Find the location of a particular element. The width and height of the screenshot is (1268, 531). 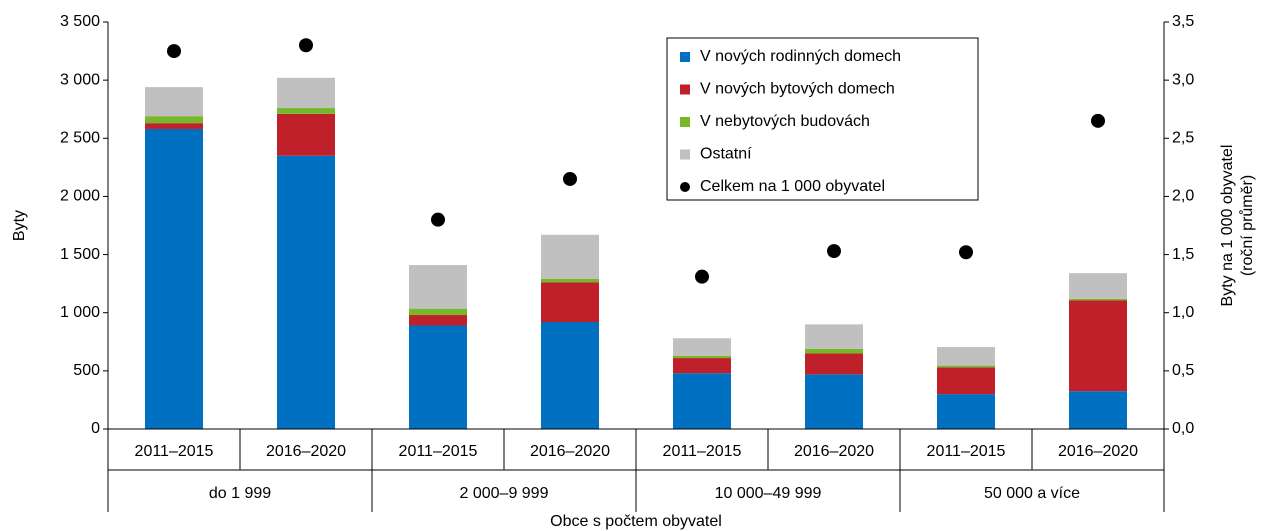

y2-tick-label: 2,0 is located at coordinates (1183, 196).